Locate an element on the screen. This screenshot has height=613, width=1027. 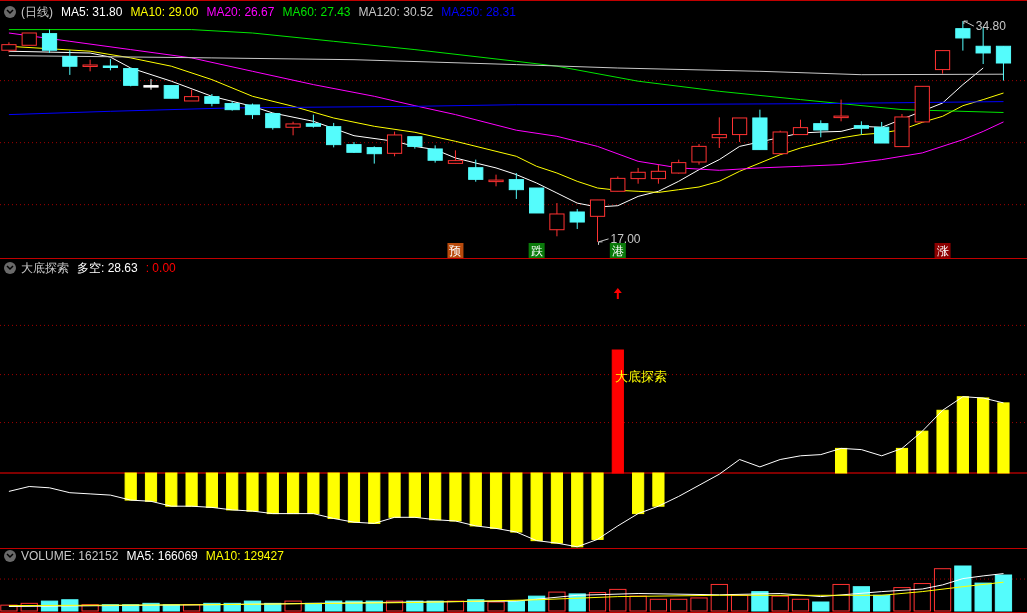
text: MA5: 166069 is located at coordinates (162, 556).